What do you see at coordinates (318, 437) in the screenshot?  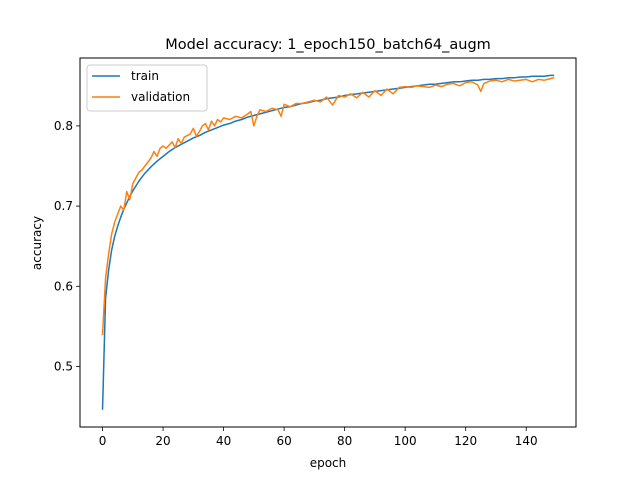 I see `x-axis: 0 20 40 60 80 100 120 140` at bounding box center [318, 437].